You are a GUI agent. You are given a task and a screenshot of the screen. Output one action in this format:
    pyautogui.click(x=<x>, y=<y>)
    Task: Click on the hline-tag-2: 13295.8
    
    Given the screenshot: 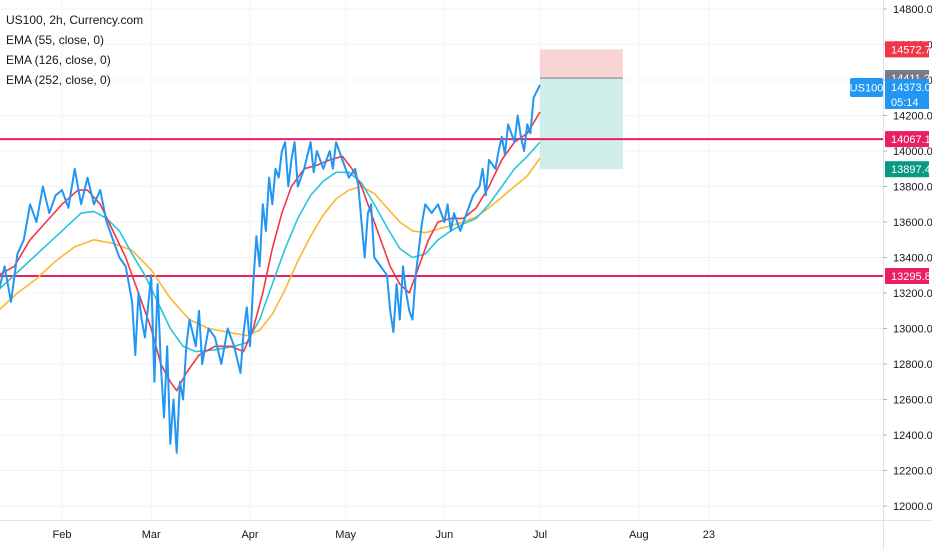 What is the action you would take?
    pyautogui.click(x=908, y=275)
    